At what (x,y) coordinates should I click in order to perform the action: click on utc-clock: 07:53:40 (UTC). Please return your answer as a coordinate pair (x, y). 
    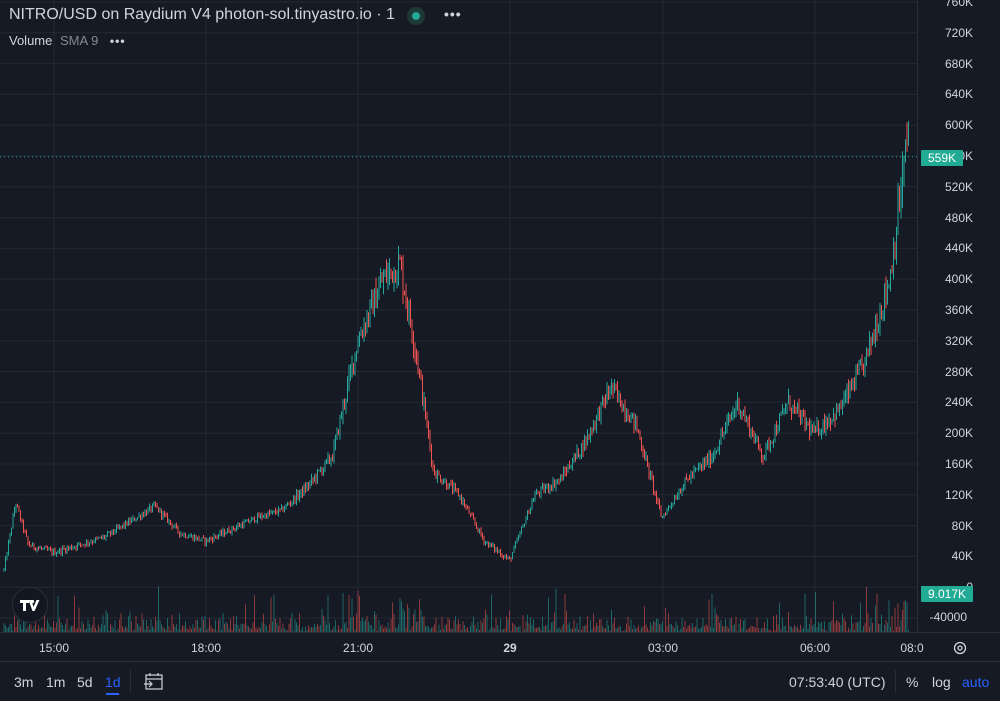
    Looking at the image, I should click on (837, 682).